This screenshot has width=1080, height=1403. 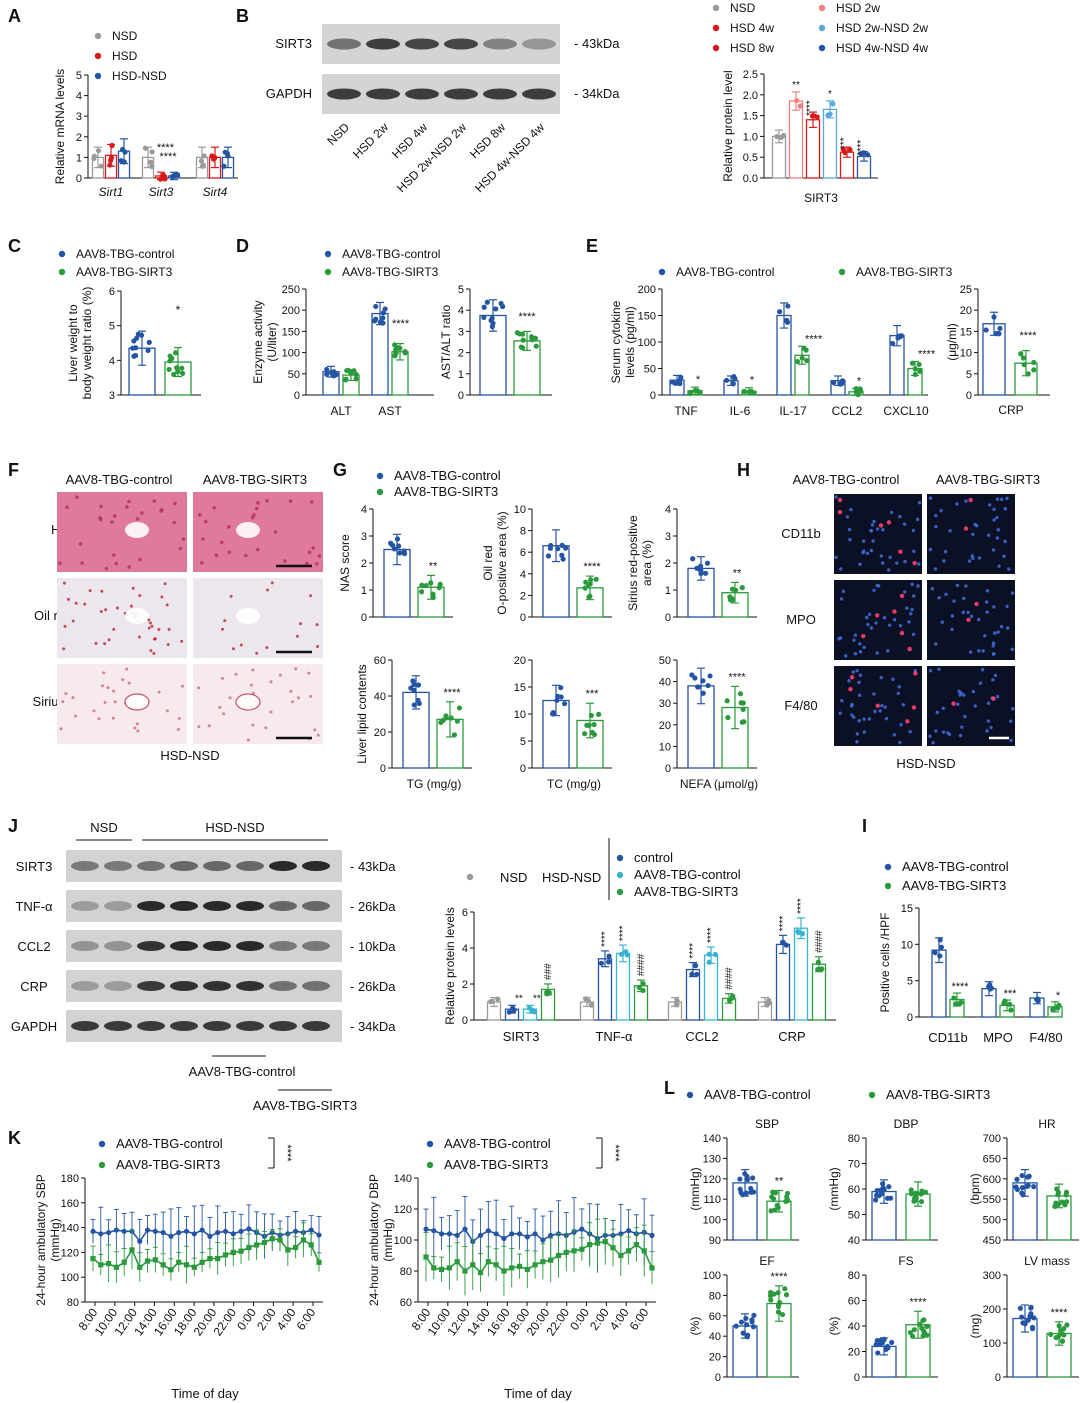 I want to click on y-axis-label: Oil red, so click(x=488, y=562).